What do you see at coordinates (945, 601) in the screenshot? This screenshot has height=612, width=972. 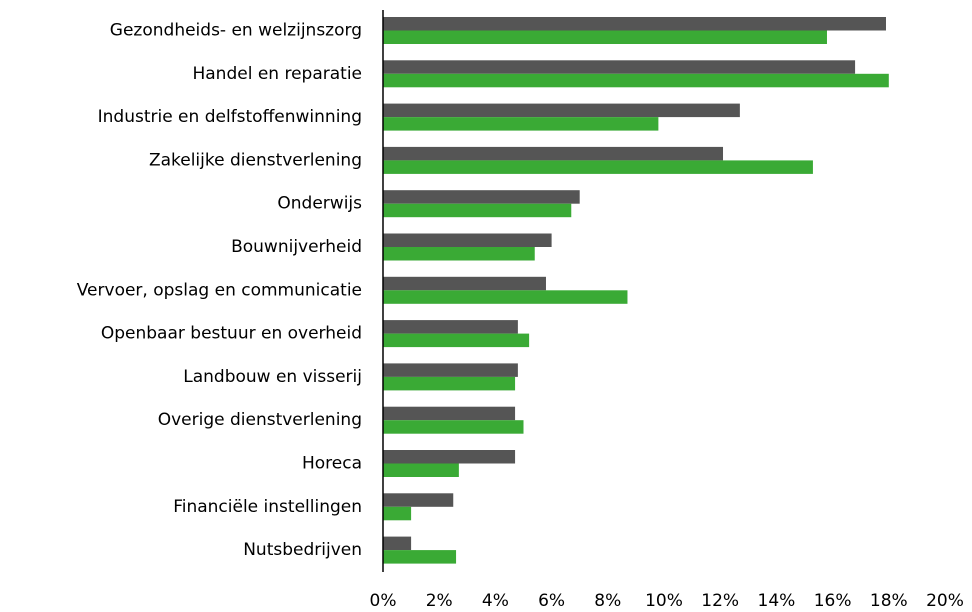 I see `x-tick-label: 20%` at bounding box center [945, 601].